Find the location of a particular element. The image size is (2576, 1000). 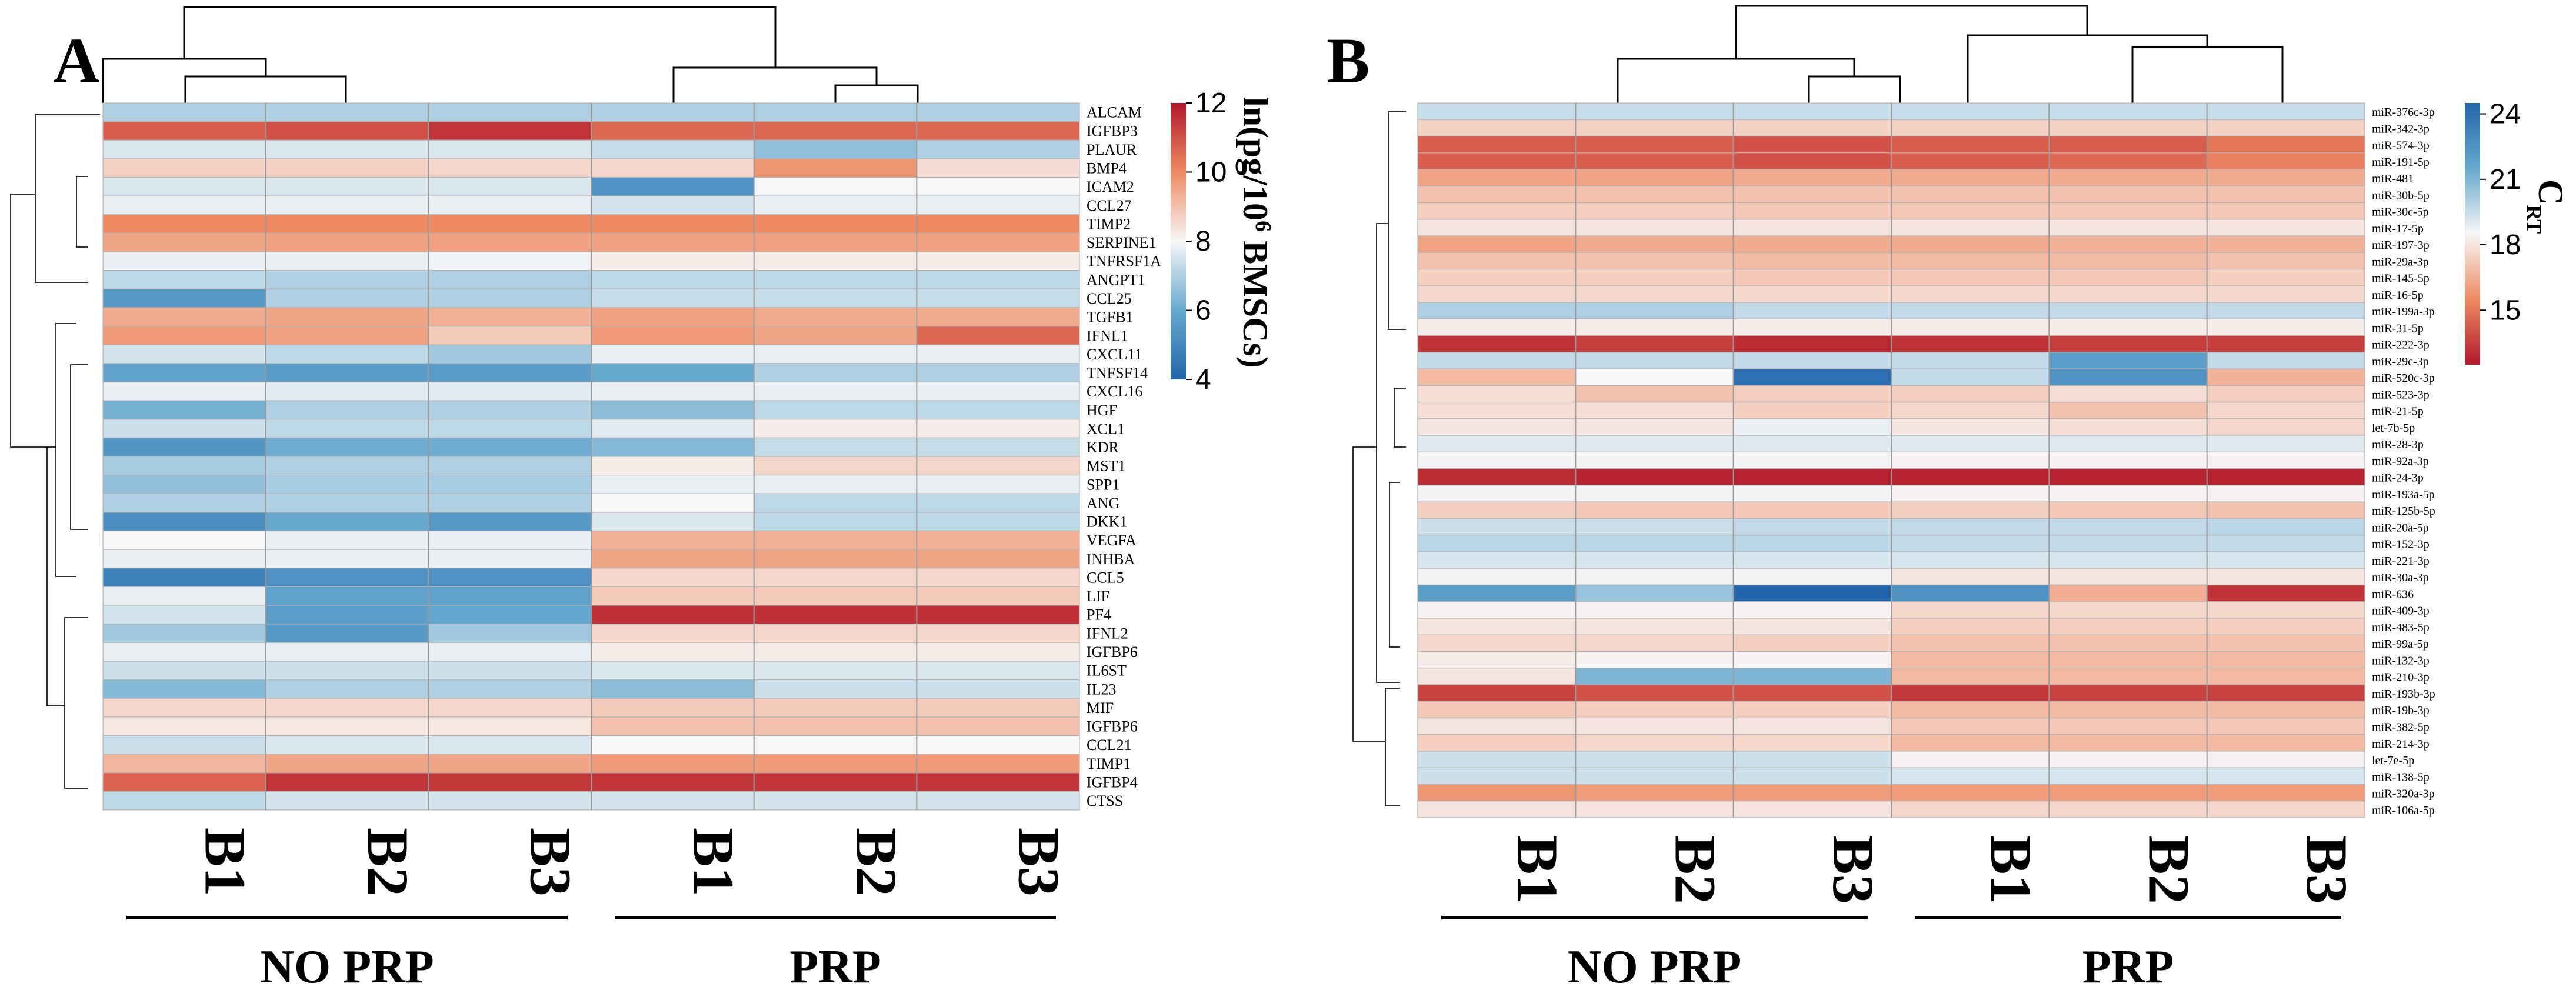

row-label-a-ccl5: CCL5 is located at coordinates (1105, 577).